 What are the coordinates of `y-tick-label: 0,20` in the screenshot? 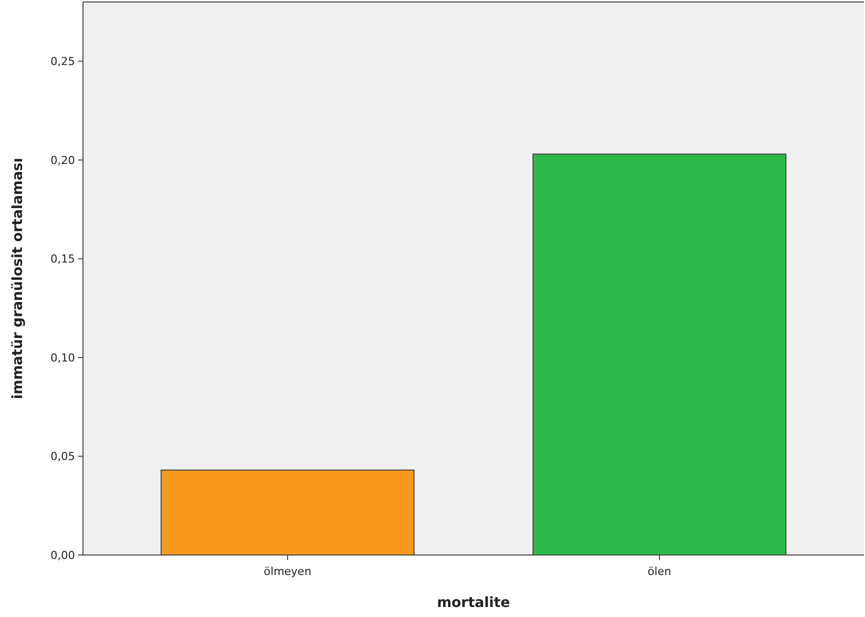 It's located at (62, 160).